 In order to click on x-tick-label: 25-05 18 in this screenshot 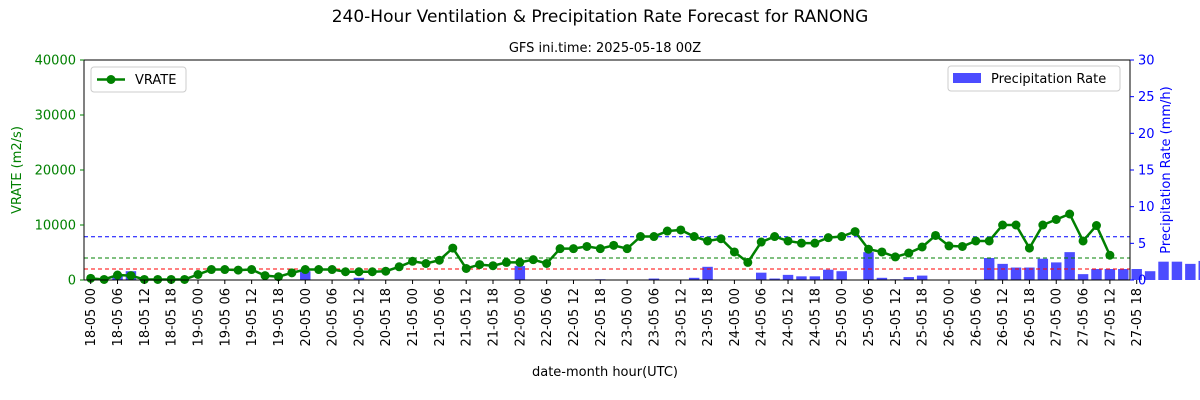, I will do `click(923, 317)`.